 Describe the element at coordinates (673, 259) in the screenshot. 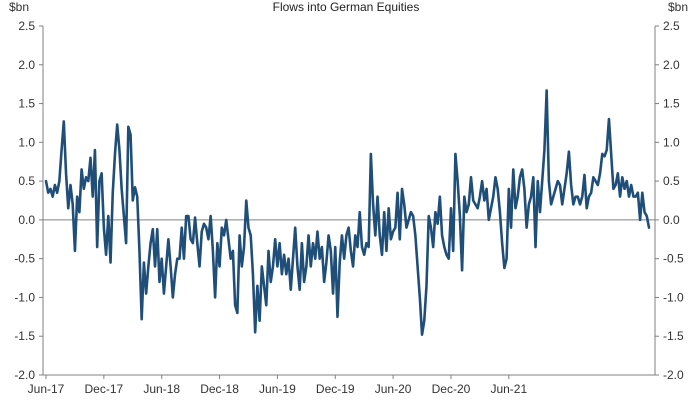

I see `y-tick-label-right: -0.5` at that location.